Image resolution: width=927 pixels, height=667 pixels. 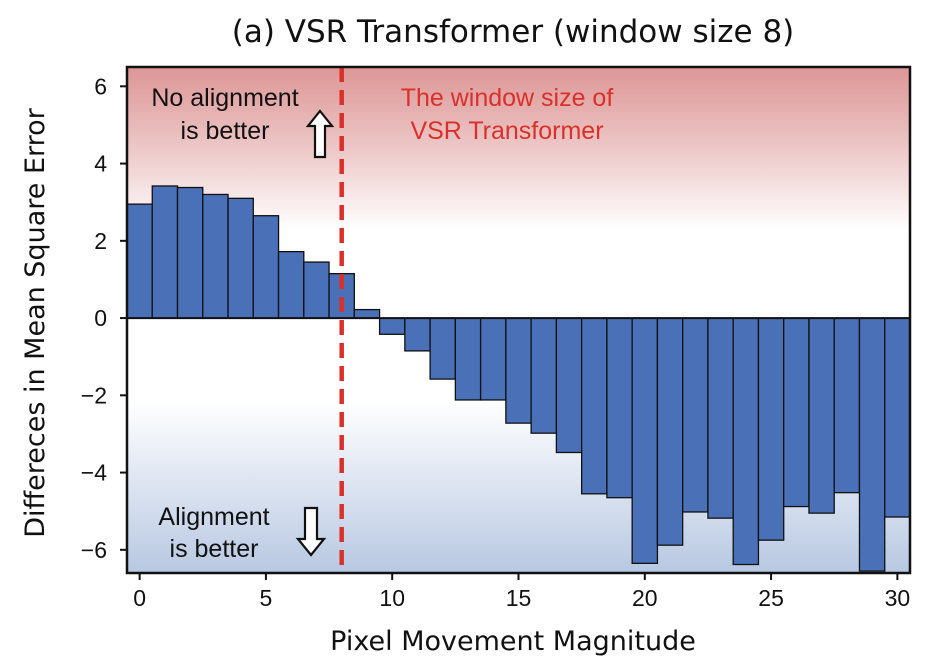 What do you see at coordinates (311, 531) in the screenshot?
I see `down-arrow-icon` at bounding box center [311, 531].